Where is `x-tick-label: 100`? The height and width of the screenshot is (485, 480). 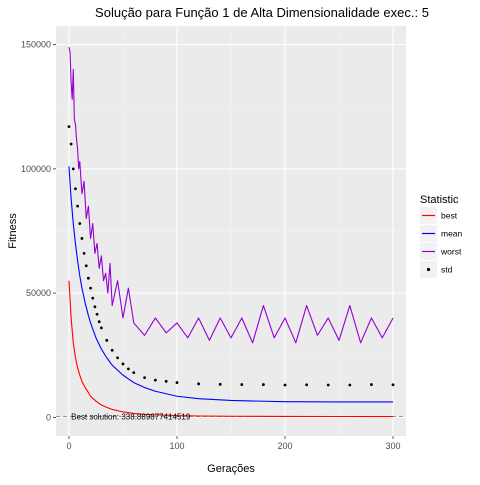
x-tick-label: 100 is located at coordinates (176, 446).